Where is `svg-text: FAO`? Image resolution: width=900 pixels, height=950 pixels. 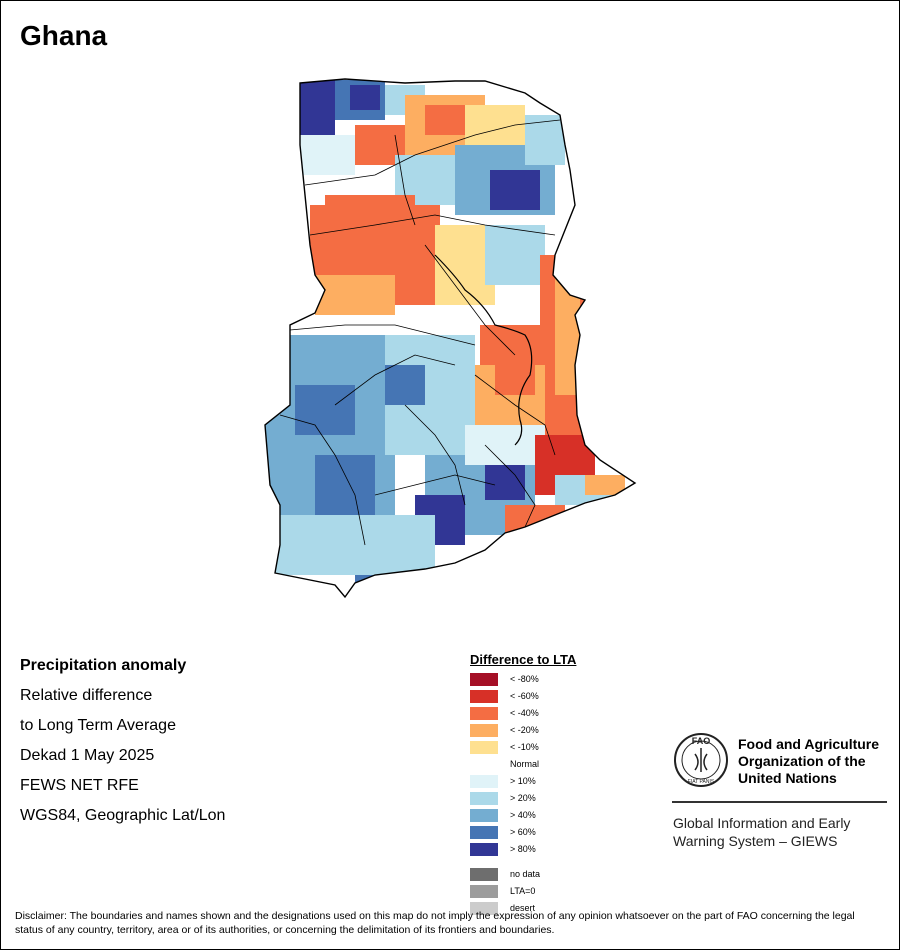
svg-text: FAO is located at coordinates (701, 741).